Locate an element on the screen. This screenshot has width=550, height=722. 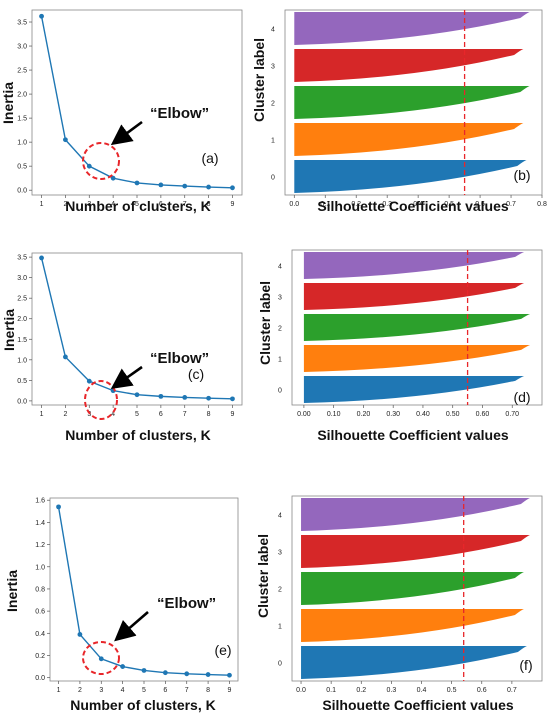
y-tick-label: 0.2 is located at coordinates (40, 656).